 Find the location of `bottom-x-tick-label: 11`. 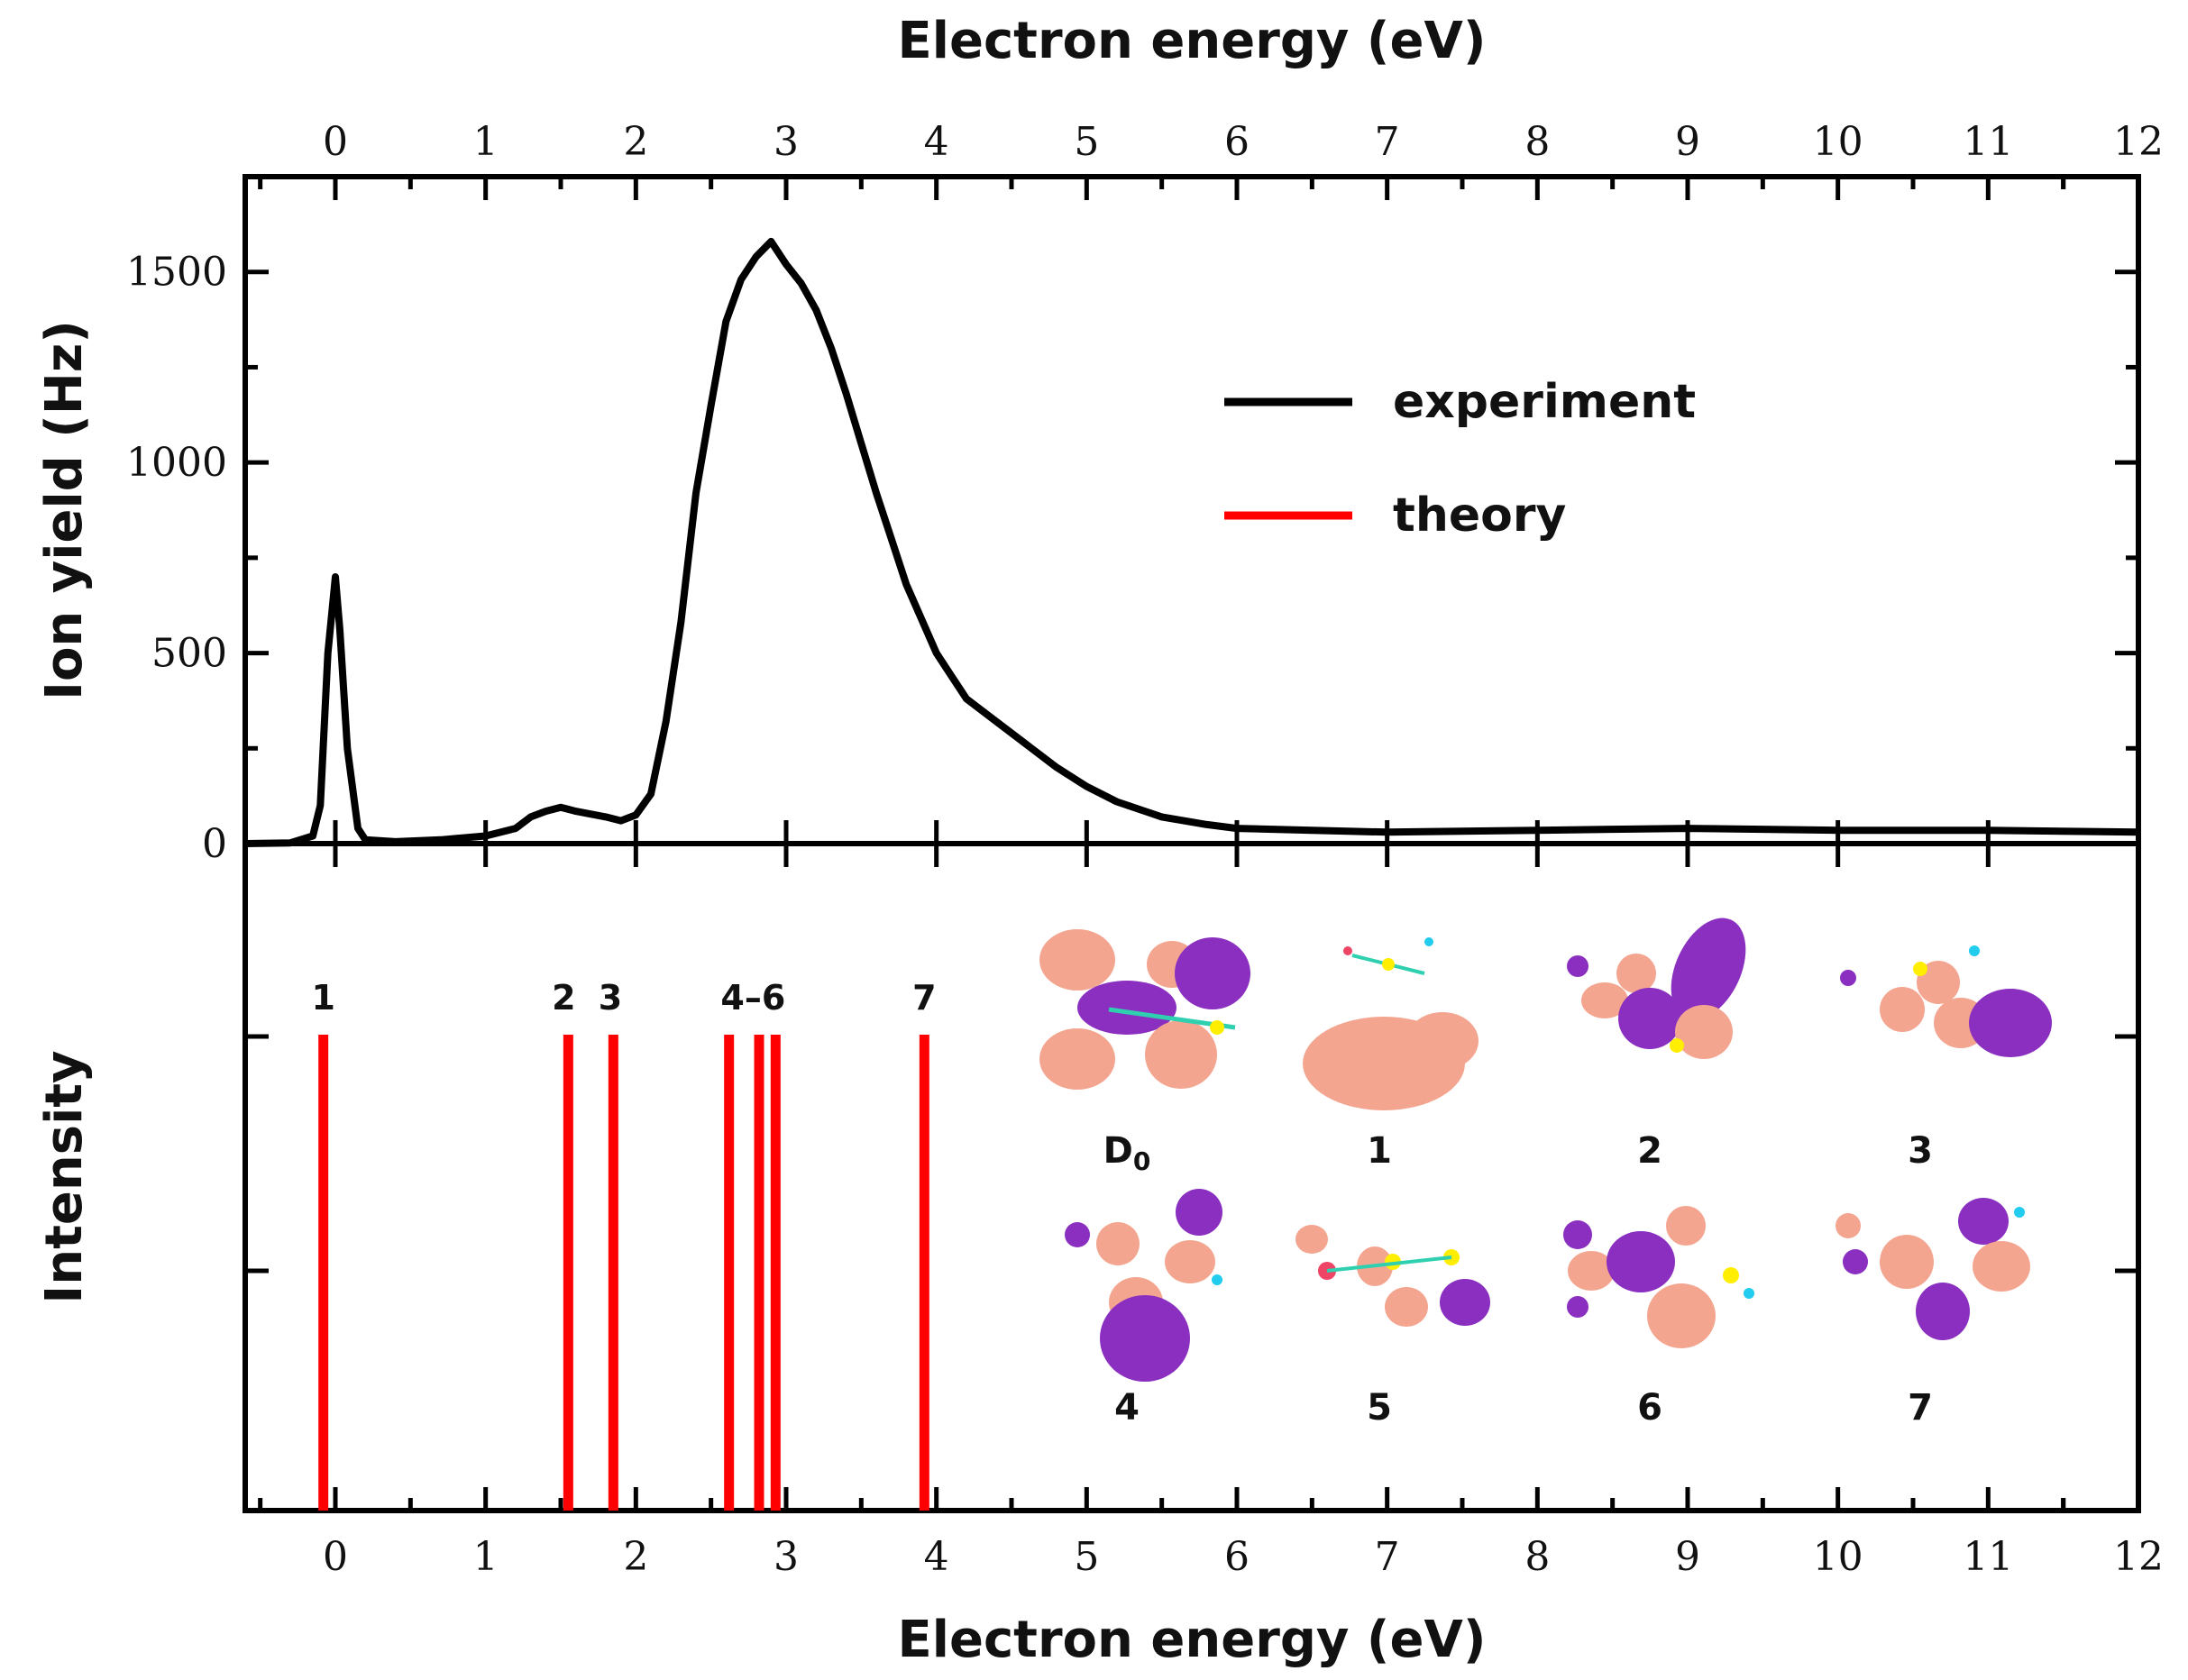

bottom-x-tick-label: 11 is located at coordinates (1988, 1557).